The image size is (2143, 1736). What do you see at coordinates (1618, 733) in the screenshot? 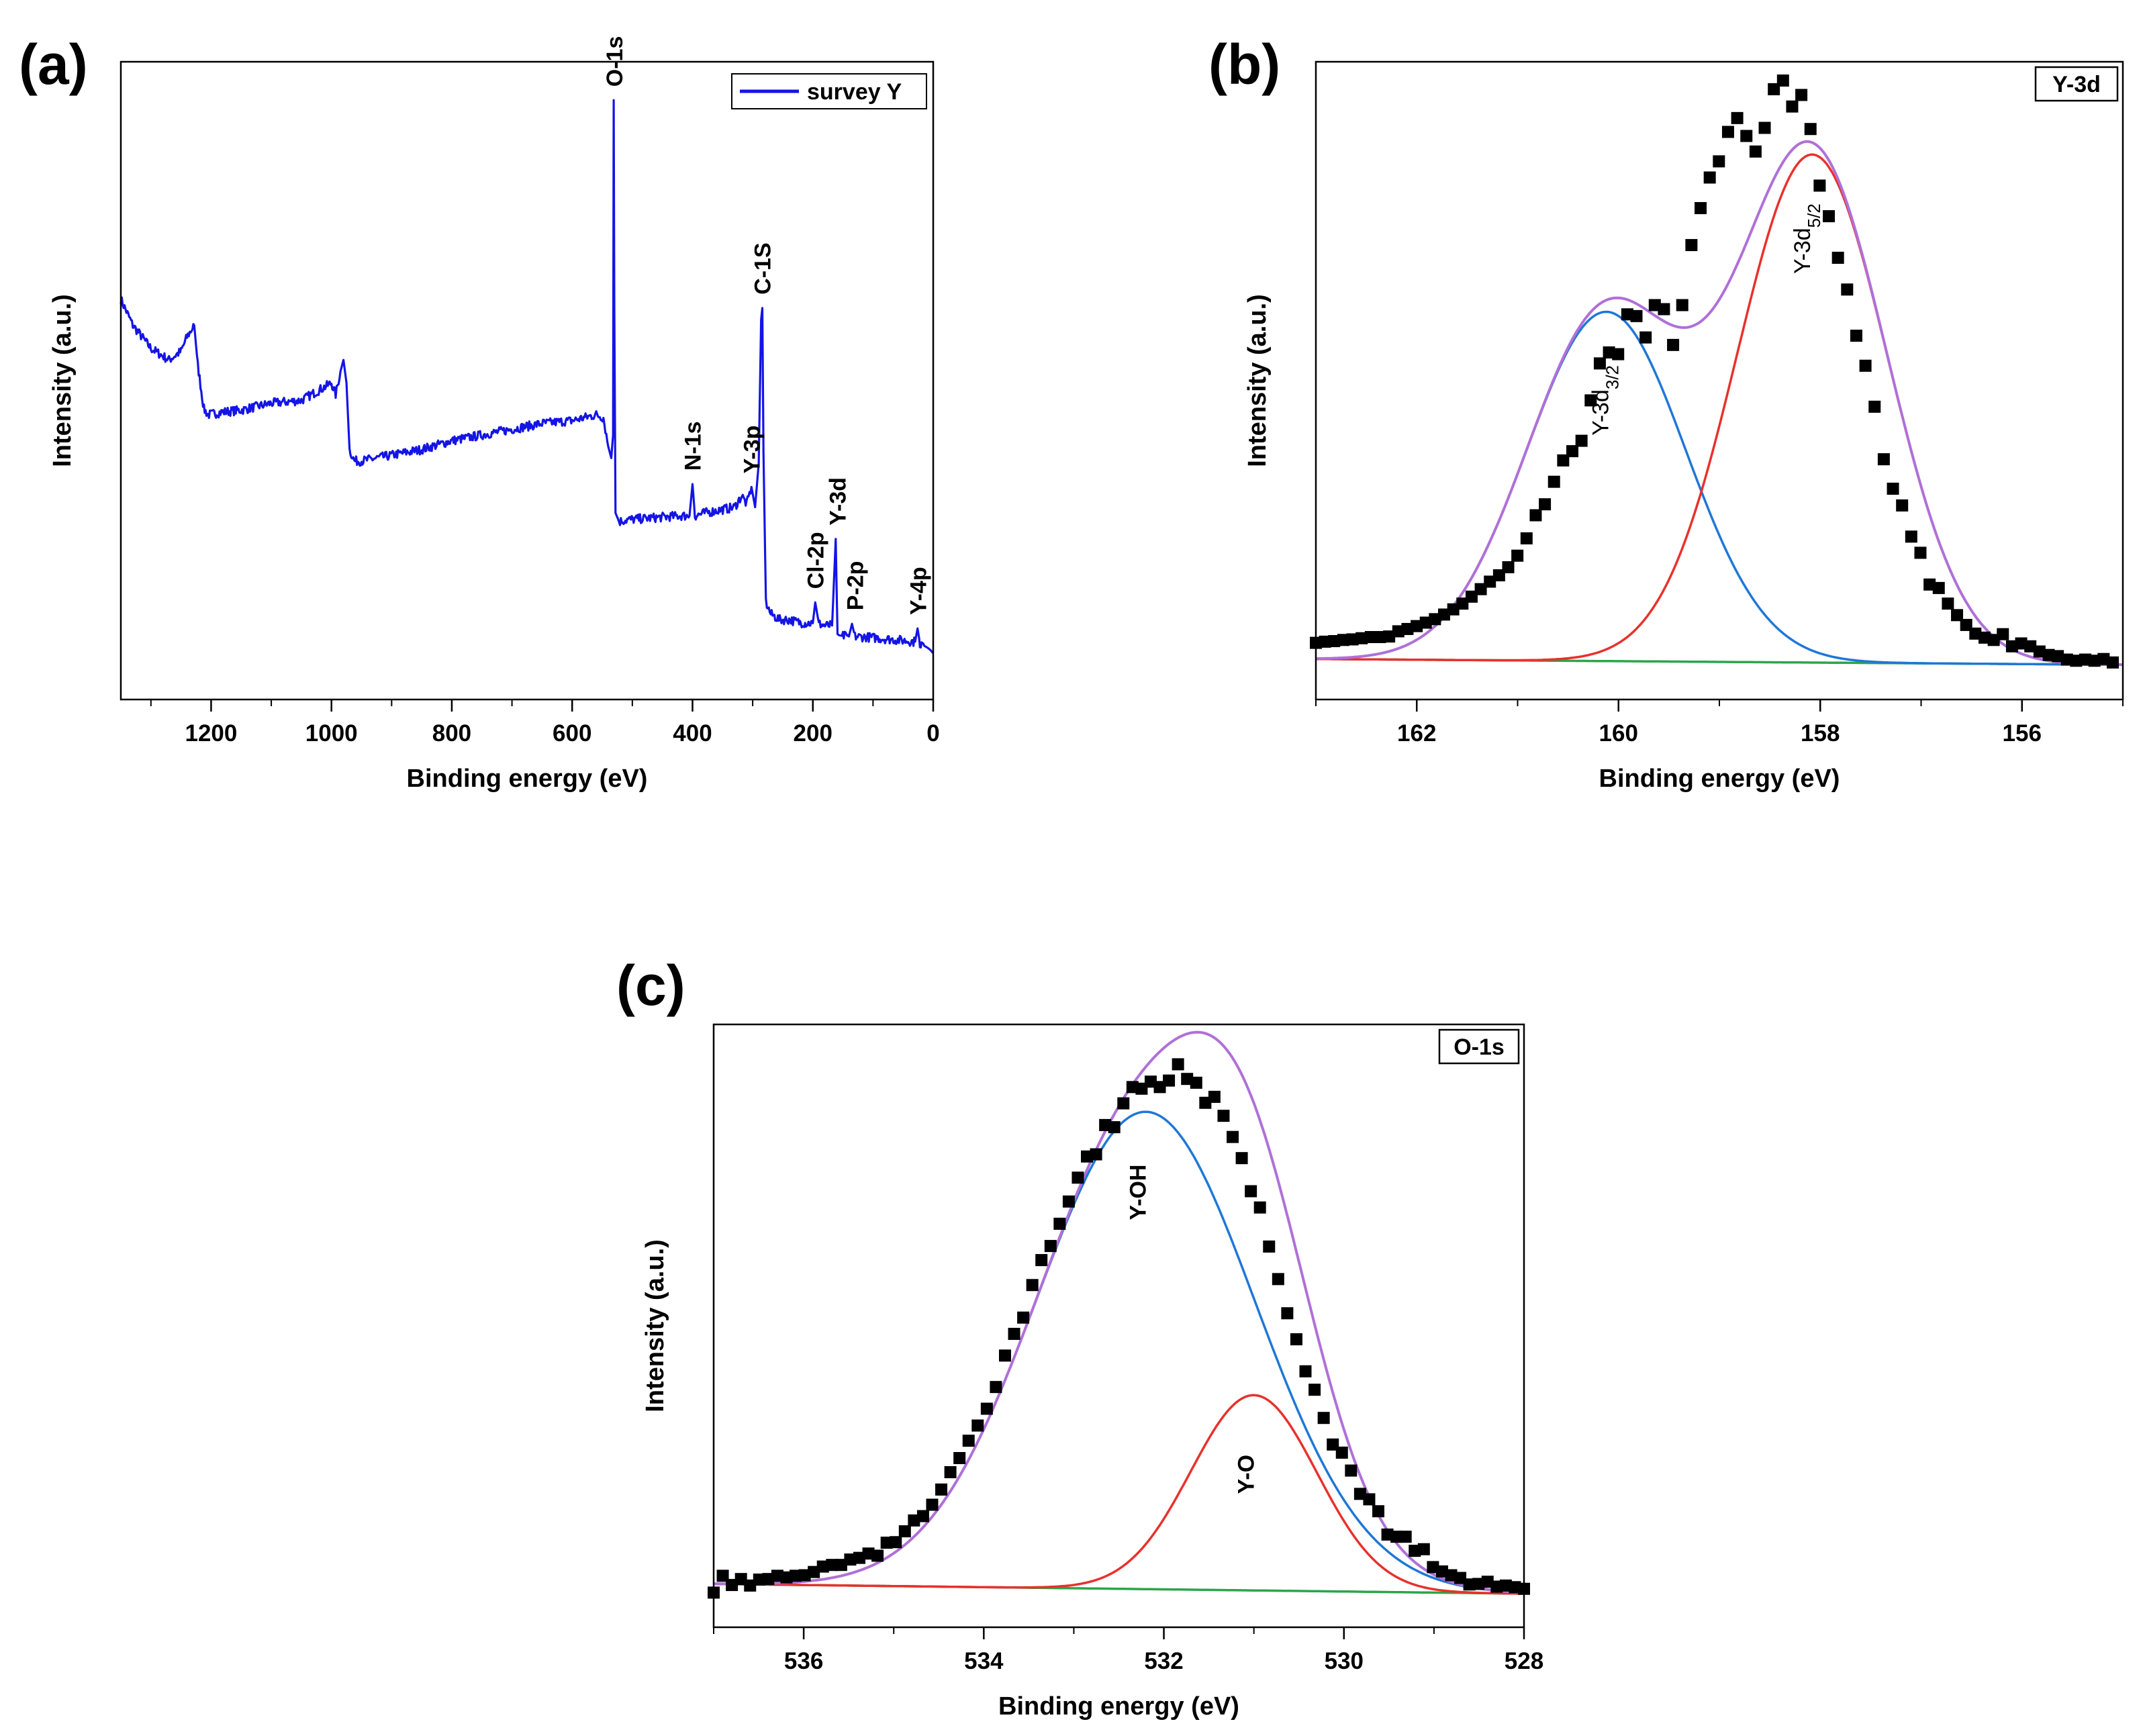
I see `x-tick-label: 160` at bounding box center [1618, 733].